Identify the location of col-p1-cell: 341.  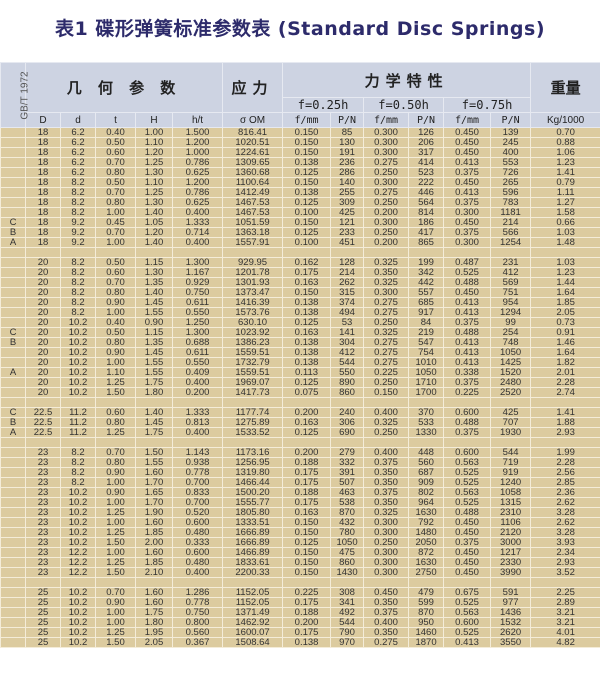
(347, 602).